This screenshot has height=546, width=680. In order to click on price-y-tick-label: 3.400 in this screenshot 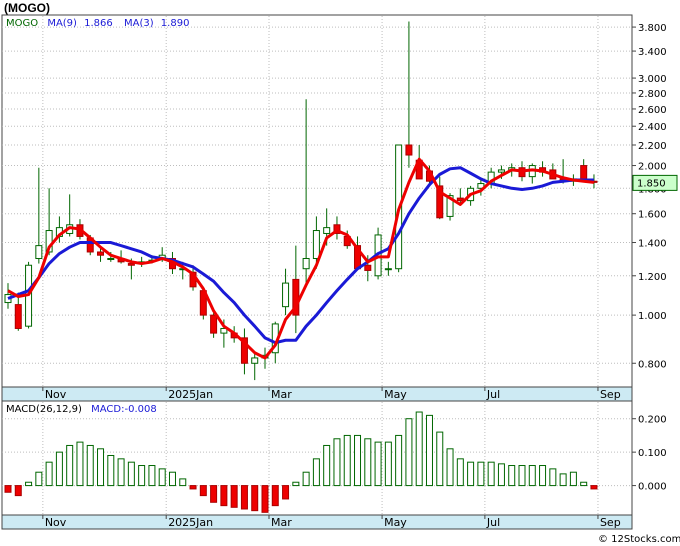, I will do `click(652, 52)`.